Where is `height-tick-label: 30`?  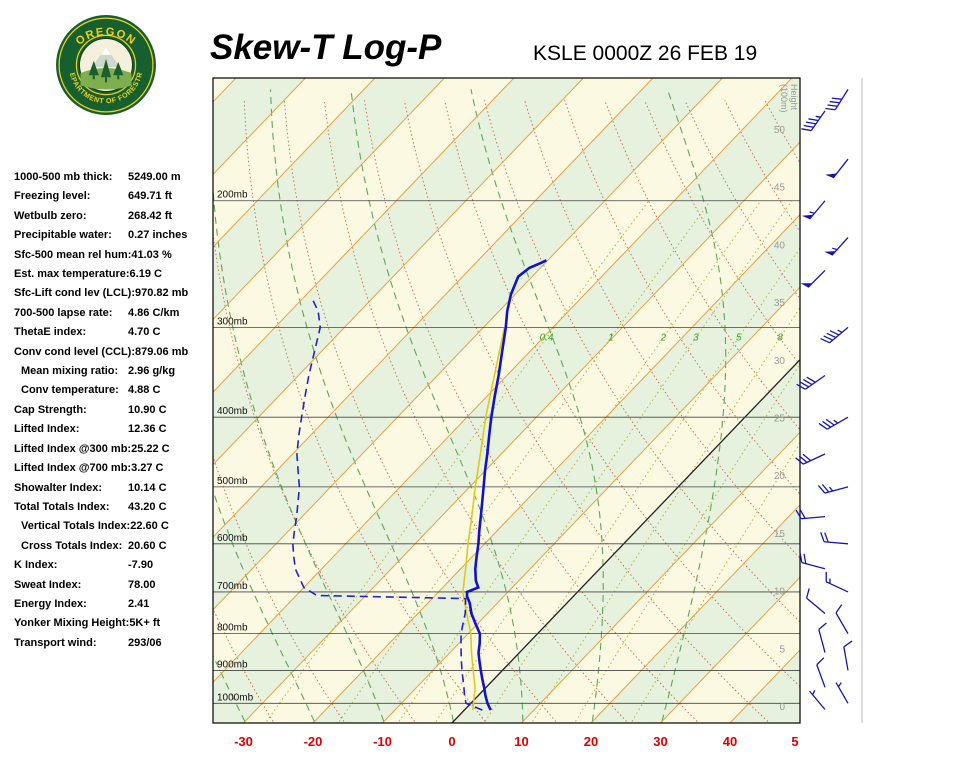 height-tick-label: 30 is located at coordinates (780, 361).